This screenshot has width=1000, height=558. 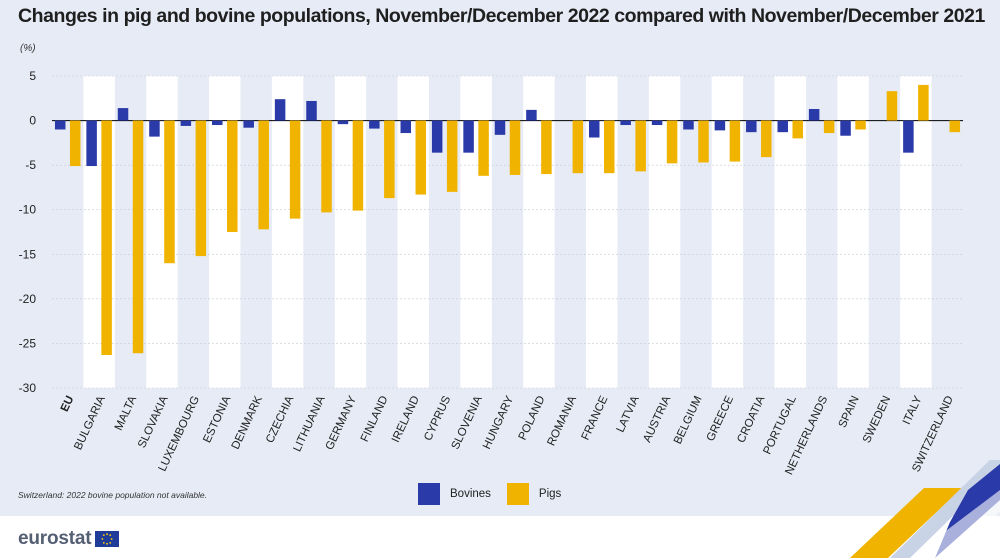 I want to click on x-tick-label-greece: GREECE, so click(x=721, y=418).